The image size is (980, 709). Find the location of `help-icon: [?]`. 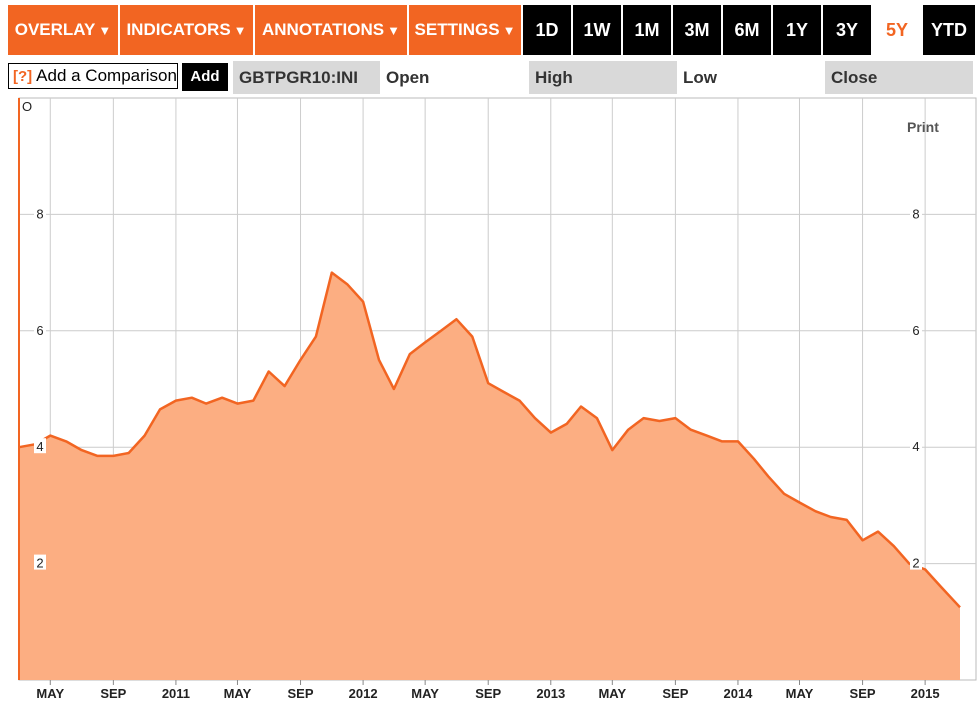

help-icon: [?] is located at coordinates (23, 76).